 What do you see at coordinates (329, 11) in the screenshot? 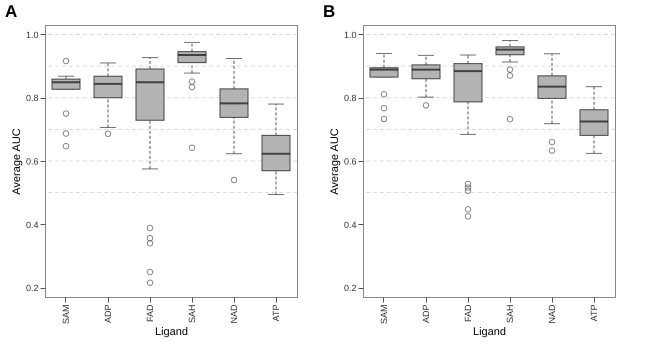
I see `chart-title: B` at bounding box center [329, 11].